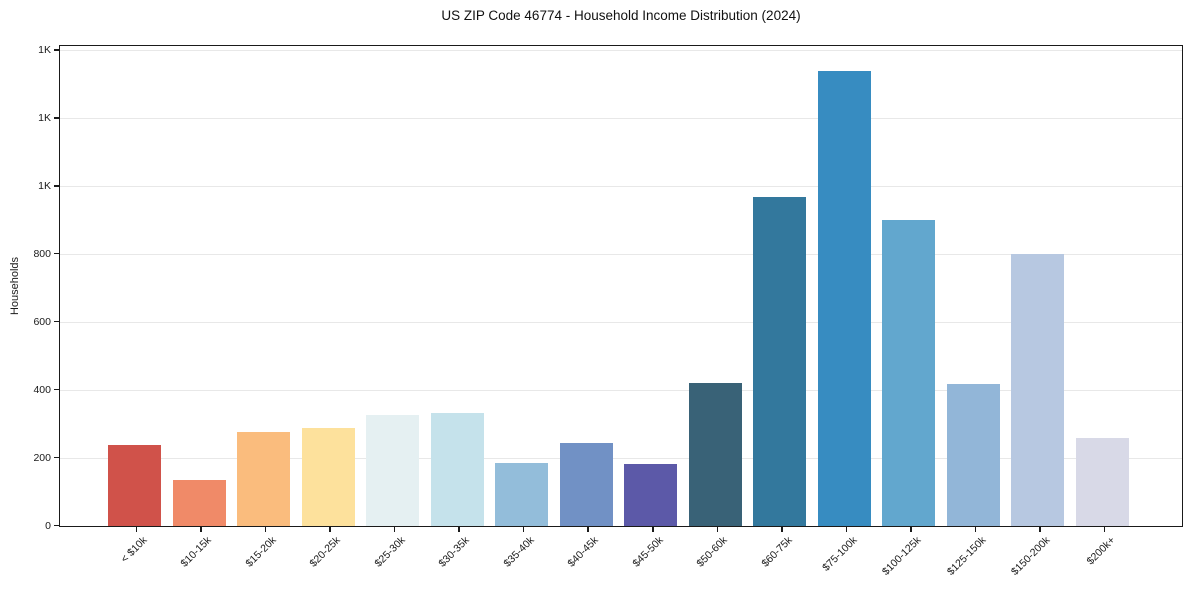  Describe the element at coordinates (648, 552) in the screenshot. I see `x-tick-label: $45-50k` at that location.